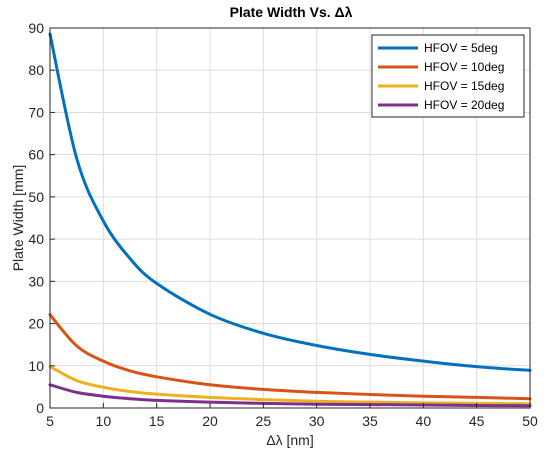  I want to click on x-tick-label: 5, so click(50, 421).